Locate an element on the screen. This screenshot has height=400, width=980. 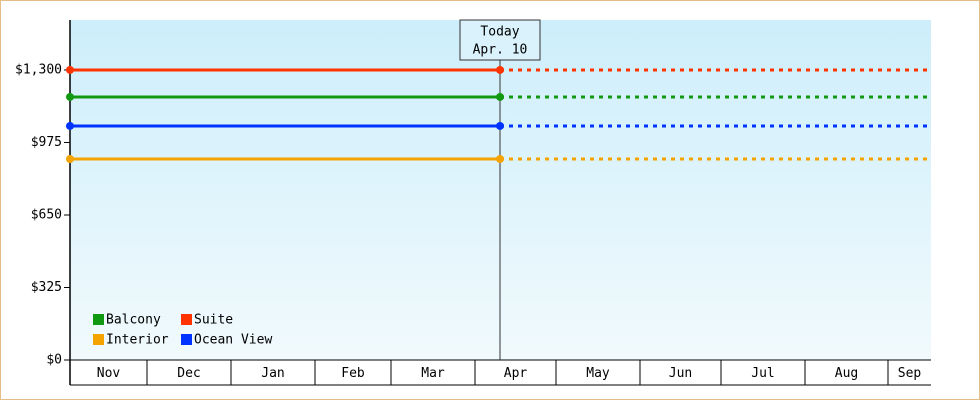
x-tick-label: Apr is located at coordinates (516, 373).